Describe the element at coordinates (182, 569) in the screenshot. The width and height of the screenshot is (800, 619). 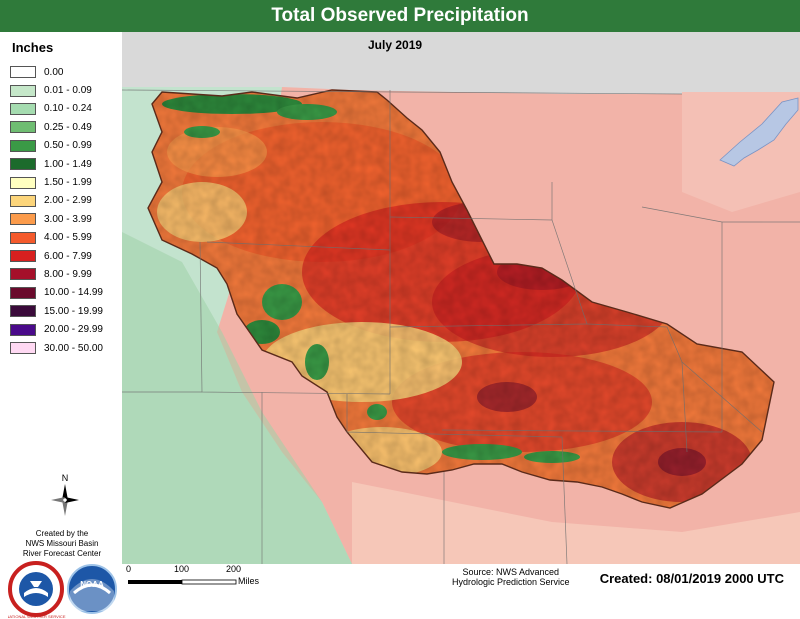
I see `scale-tick-100: 100` at that location.